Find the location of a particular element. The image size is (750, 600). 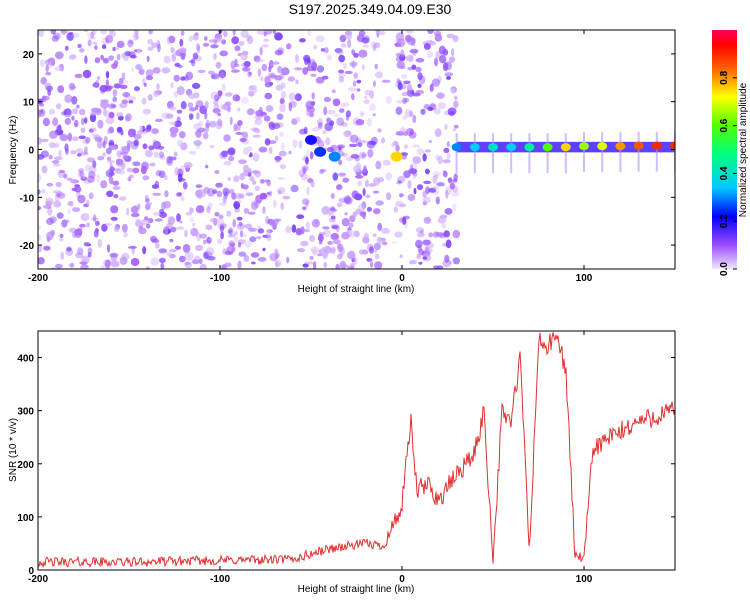

spectral-features is located at coordinates (490, 152).